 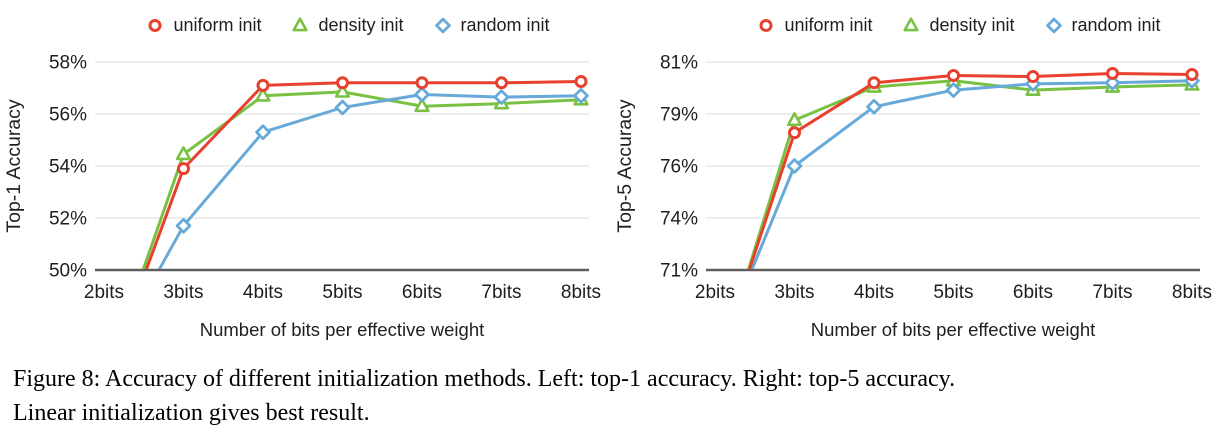 What do you see at coordinates (68, 115) in the screenshot?
I see `y-tick-label: 56%` at bounding box center [68, 115].